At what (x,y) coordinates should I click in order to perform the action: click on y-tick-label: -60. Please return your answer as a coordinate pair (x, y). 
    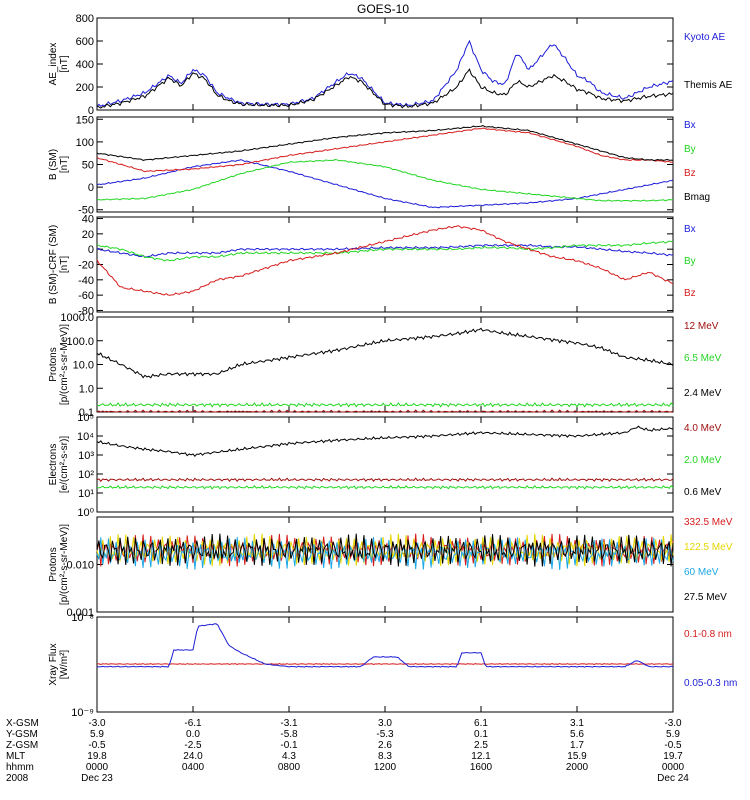
    Looking at the image, I should click on (86, 296).